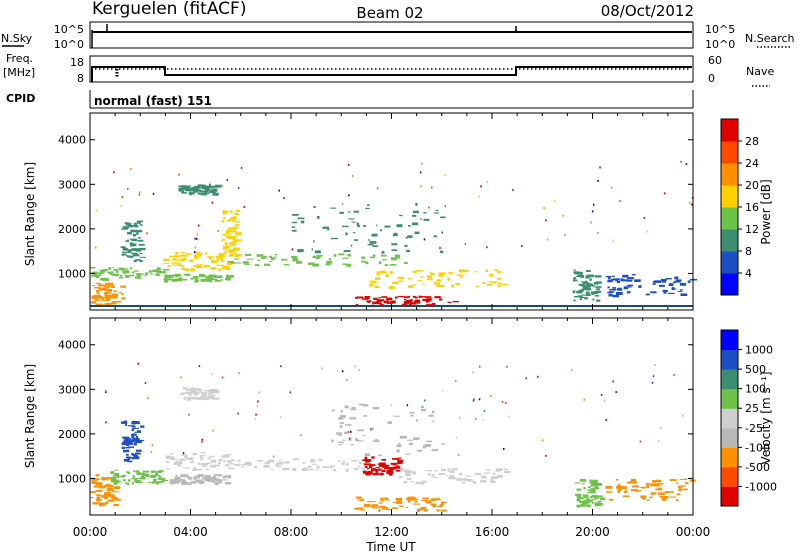 The image size is (800, 554). Describe the element at coordinates (729, 218) in the screenshot. I see `power-colorbar-swatch` at that location.